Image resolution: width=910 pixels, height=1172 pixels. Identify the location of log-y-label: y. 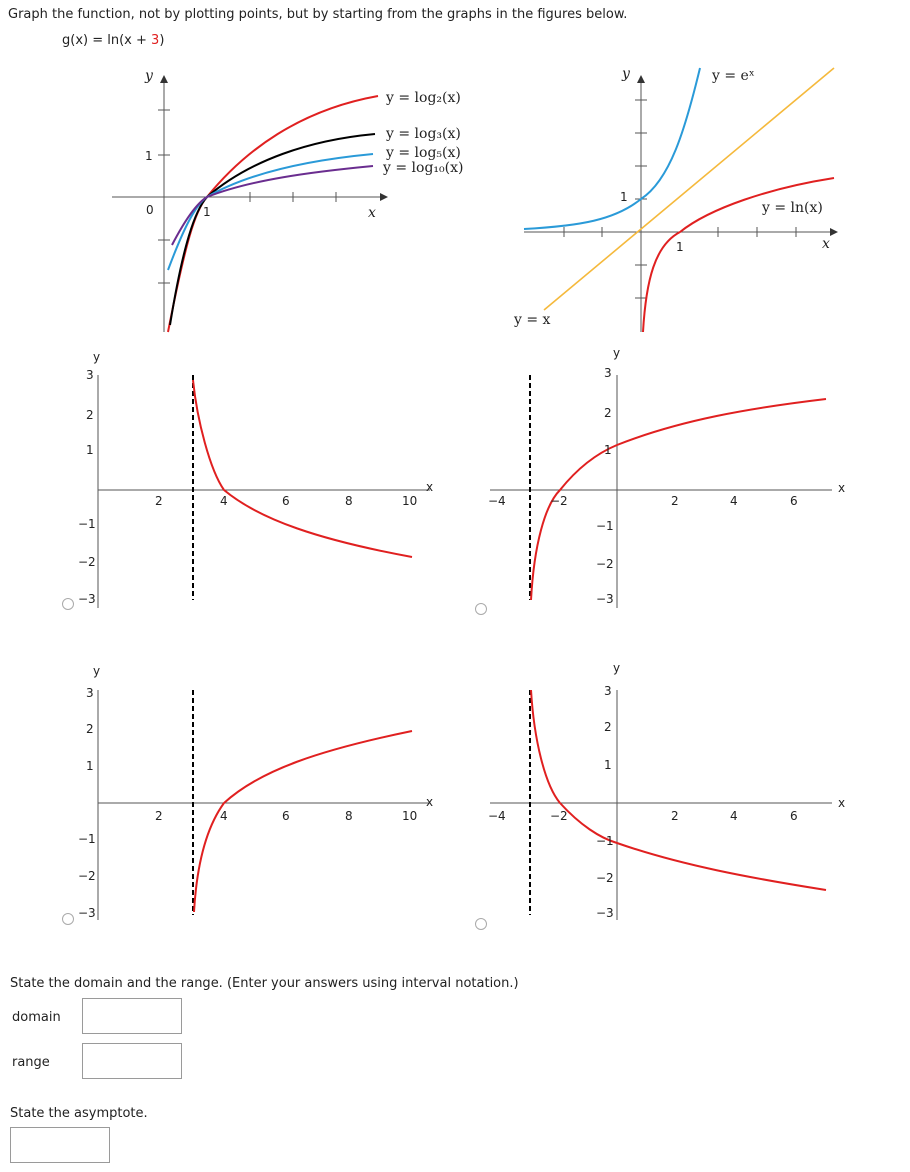
(149, 76).